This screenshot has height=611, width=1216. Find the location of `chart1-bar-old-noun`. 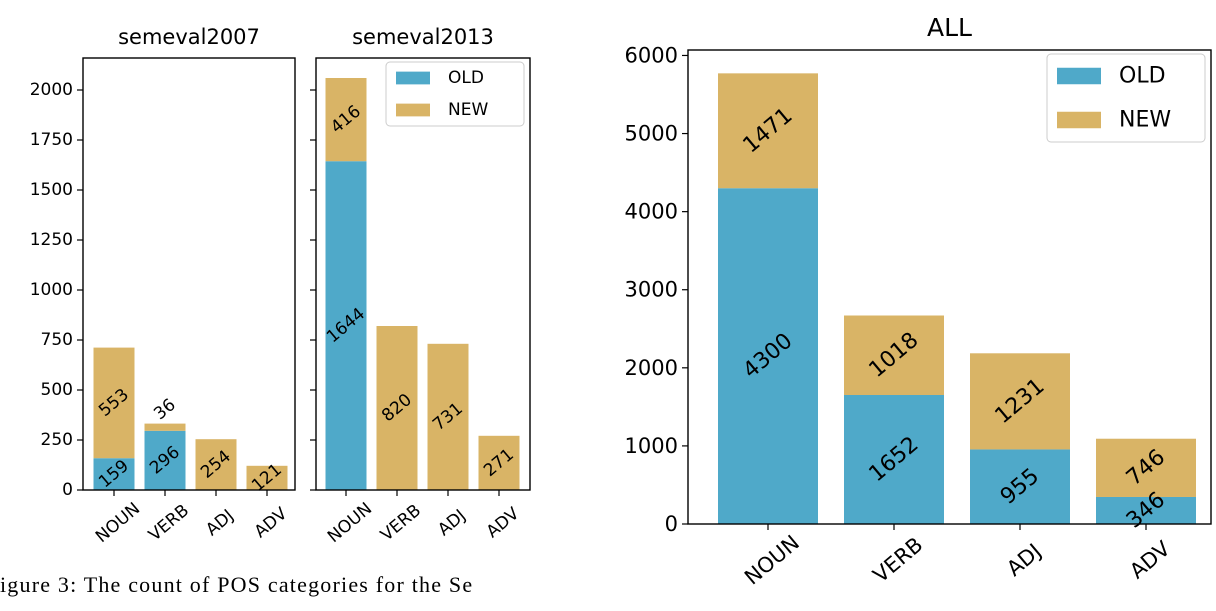

chart1-bar-old-noun is located at coordinates (114, 474).